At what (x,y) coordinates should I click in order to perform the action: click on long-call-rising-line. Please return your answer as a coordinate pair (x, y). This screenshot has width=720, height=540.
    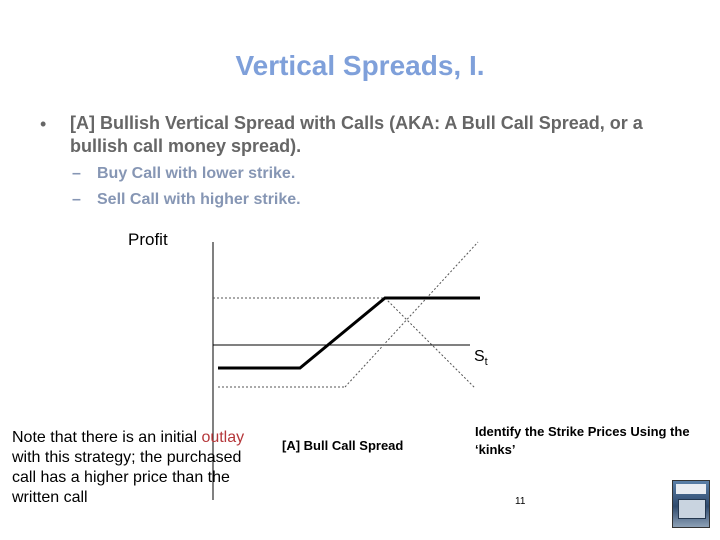
    Looking at the image, I should click on (411, 314).